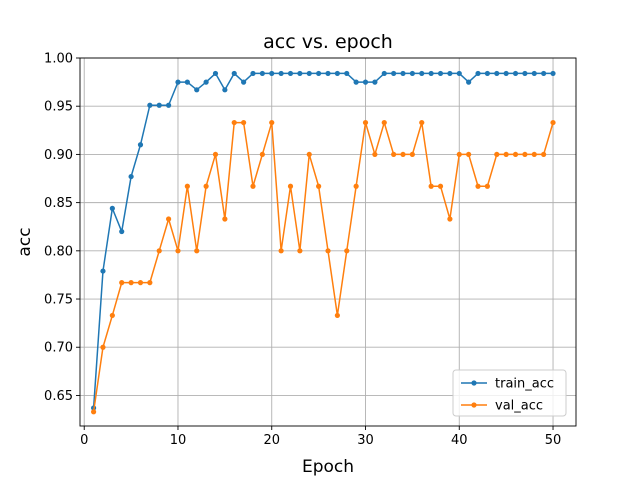 This screenshot has width=640, height=480. I want to click on y-tick-label: 0.90, so click(58, 155).